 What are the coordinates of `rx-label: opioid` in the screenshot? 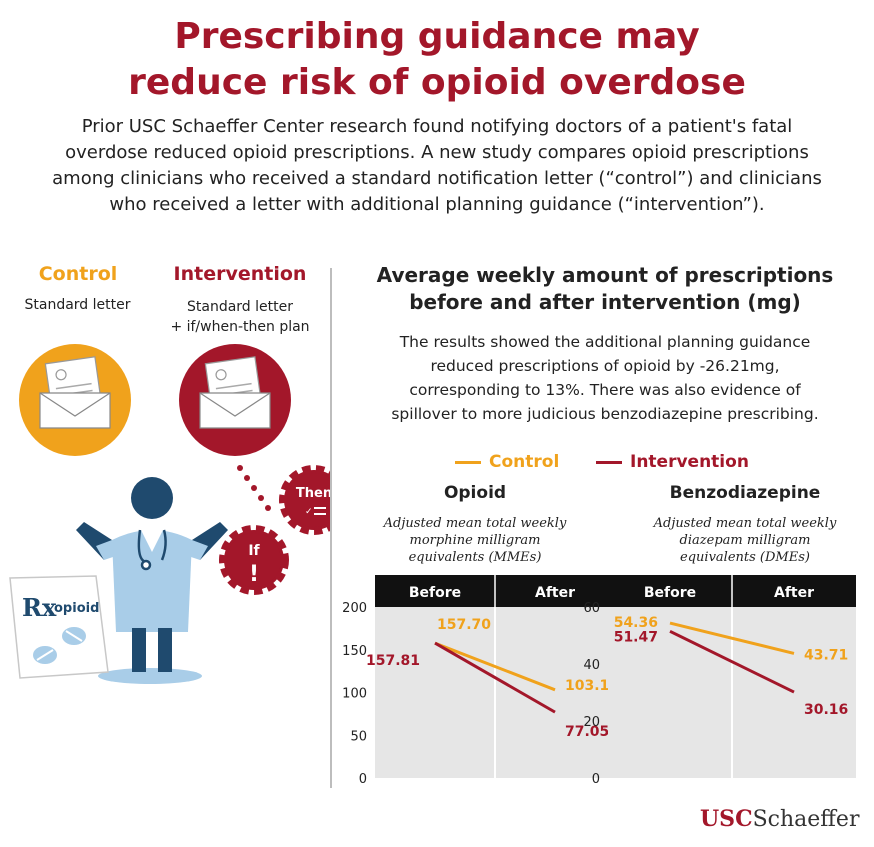 It's located at (76, 608).